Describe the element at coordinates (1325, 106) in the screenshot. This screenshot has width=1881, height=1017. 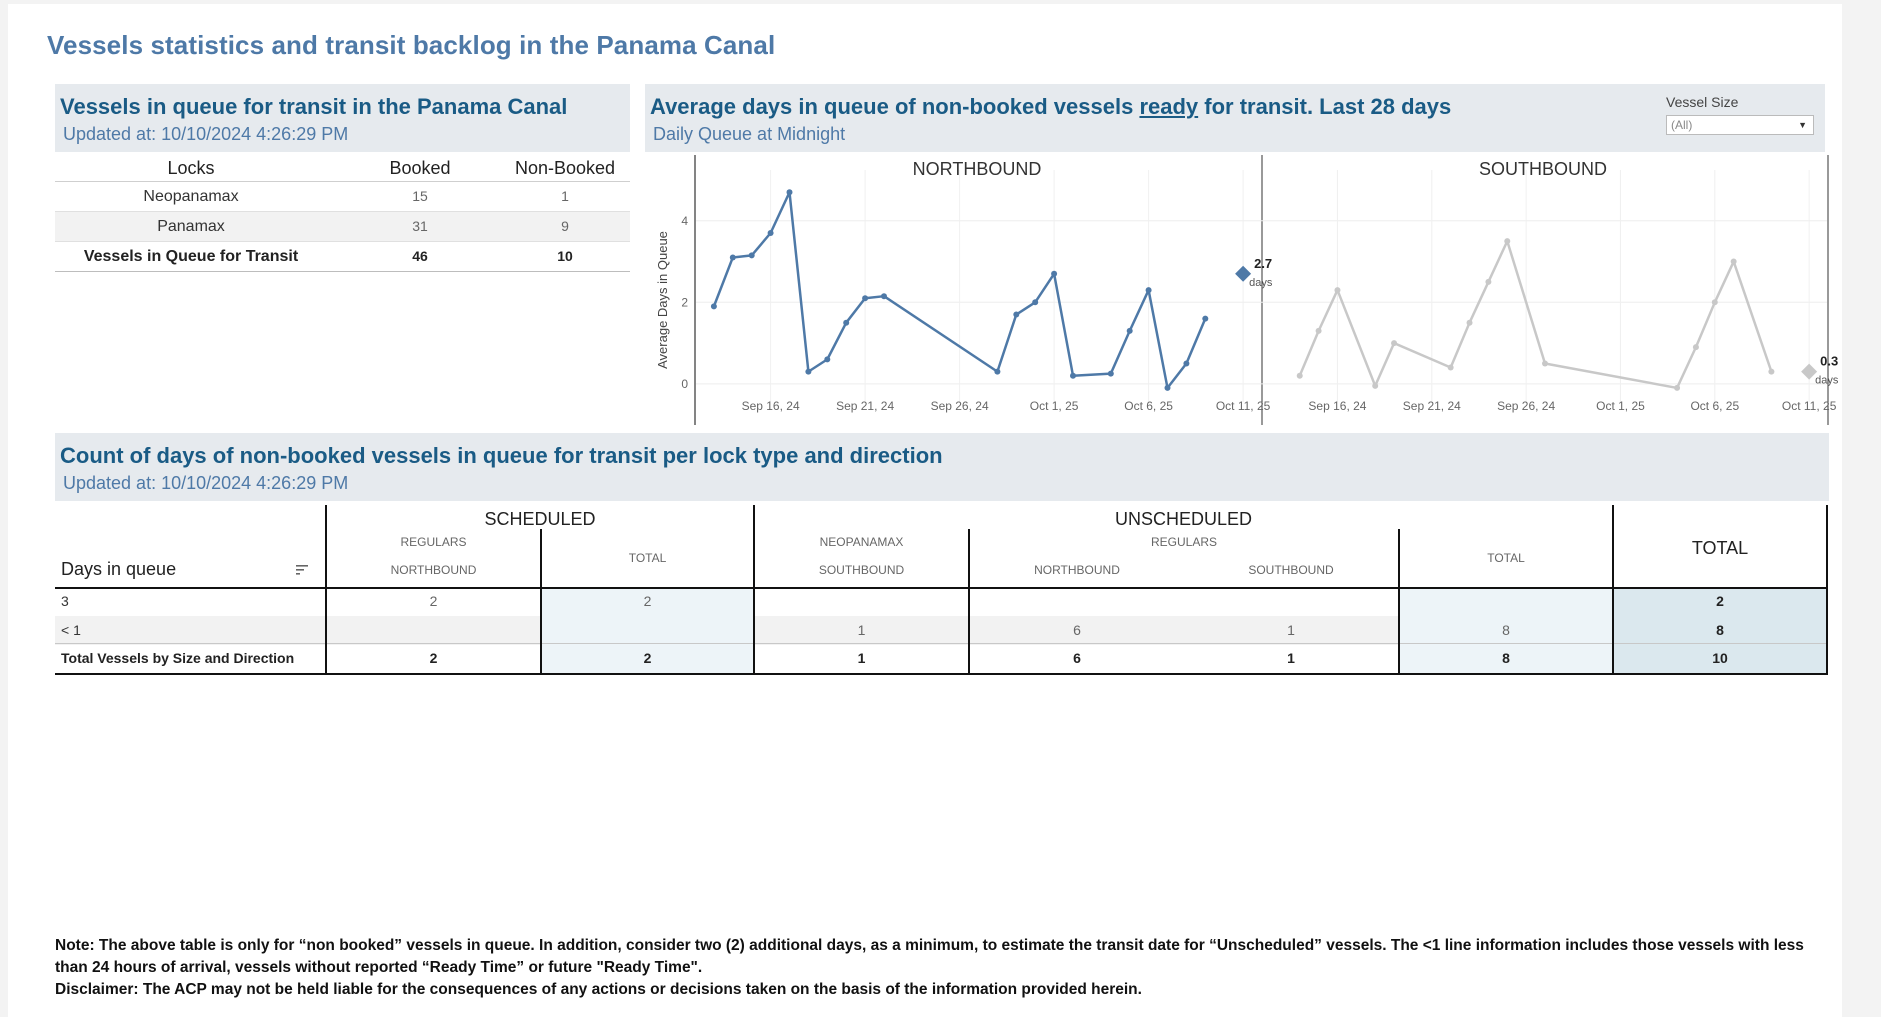
I see `chart-title-text-end: for transit. Last 28 days` at that location.